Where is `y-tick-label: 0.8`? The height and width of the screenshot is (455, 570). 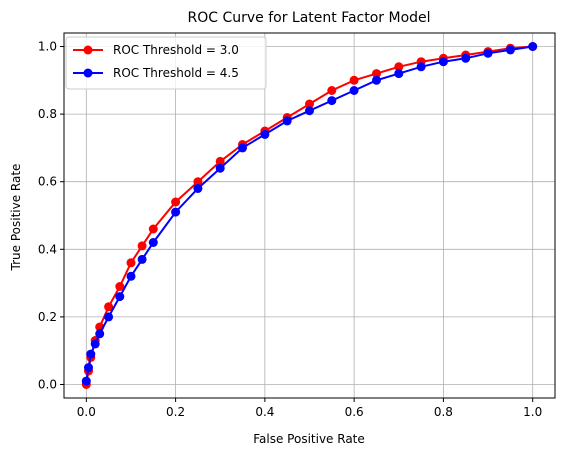
y-tick-label: 0.8 is located at coordinates (47, 114).